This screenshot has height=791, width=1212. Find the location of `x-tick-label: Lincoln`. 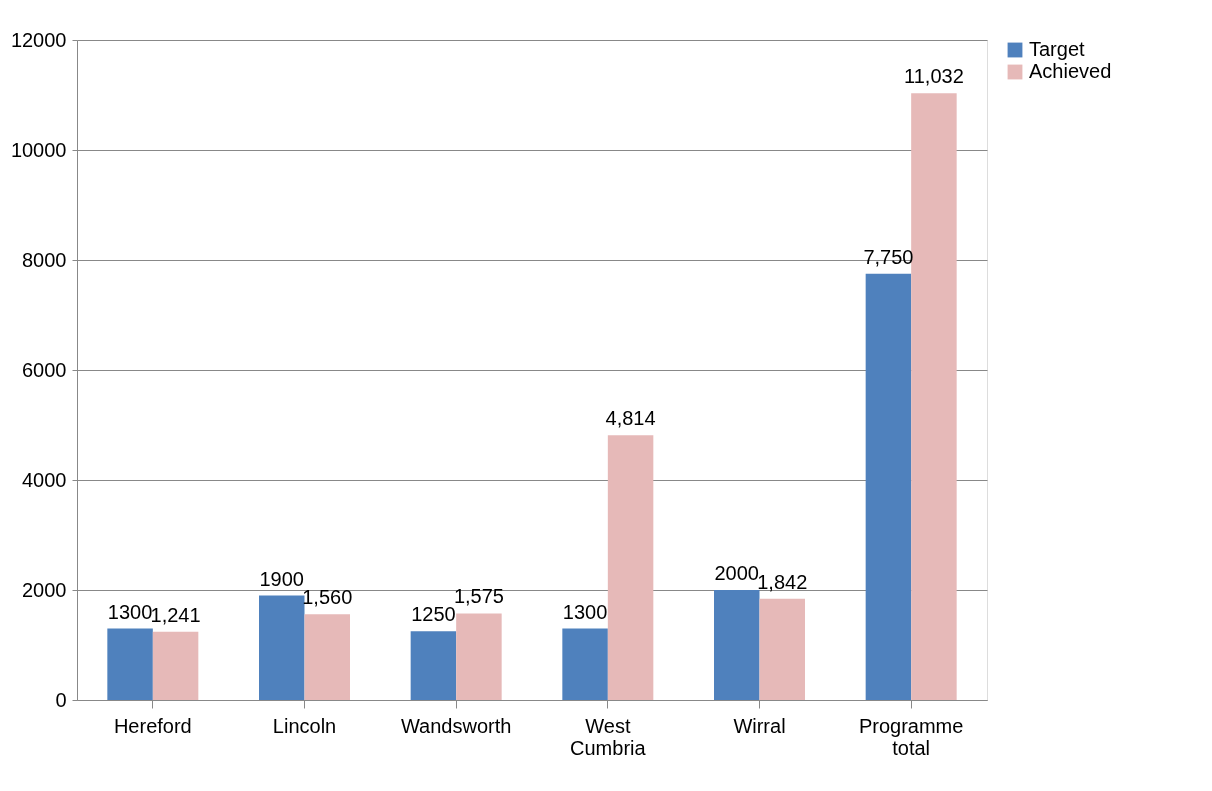

x-tick-label: Lincoln is located at coordinates (304, 725).